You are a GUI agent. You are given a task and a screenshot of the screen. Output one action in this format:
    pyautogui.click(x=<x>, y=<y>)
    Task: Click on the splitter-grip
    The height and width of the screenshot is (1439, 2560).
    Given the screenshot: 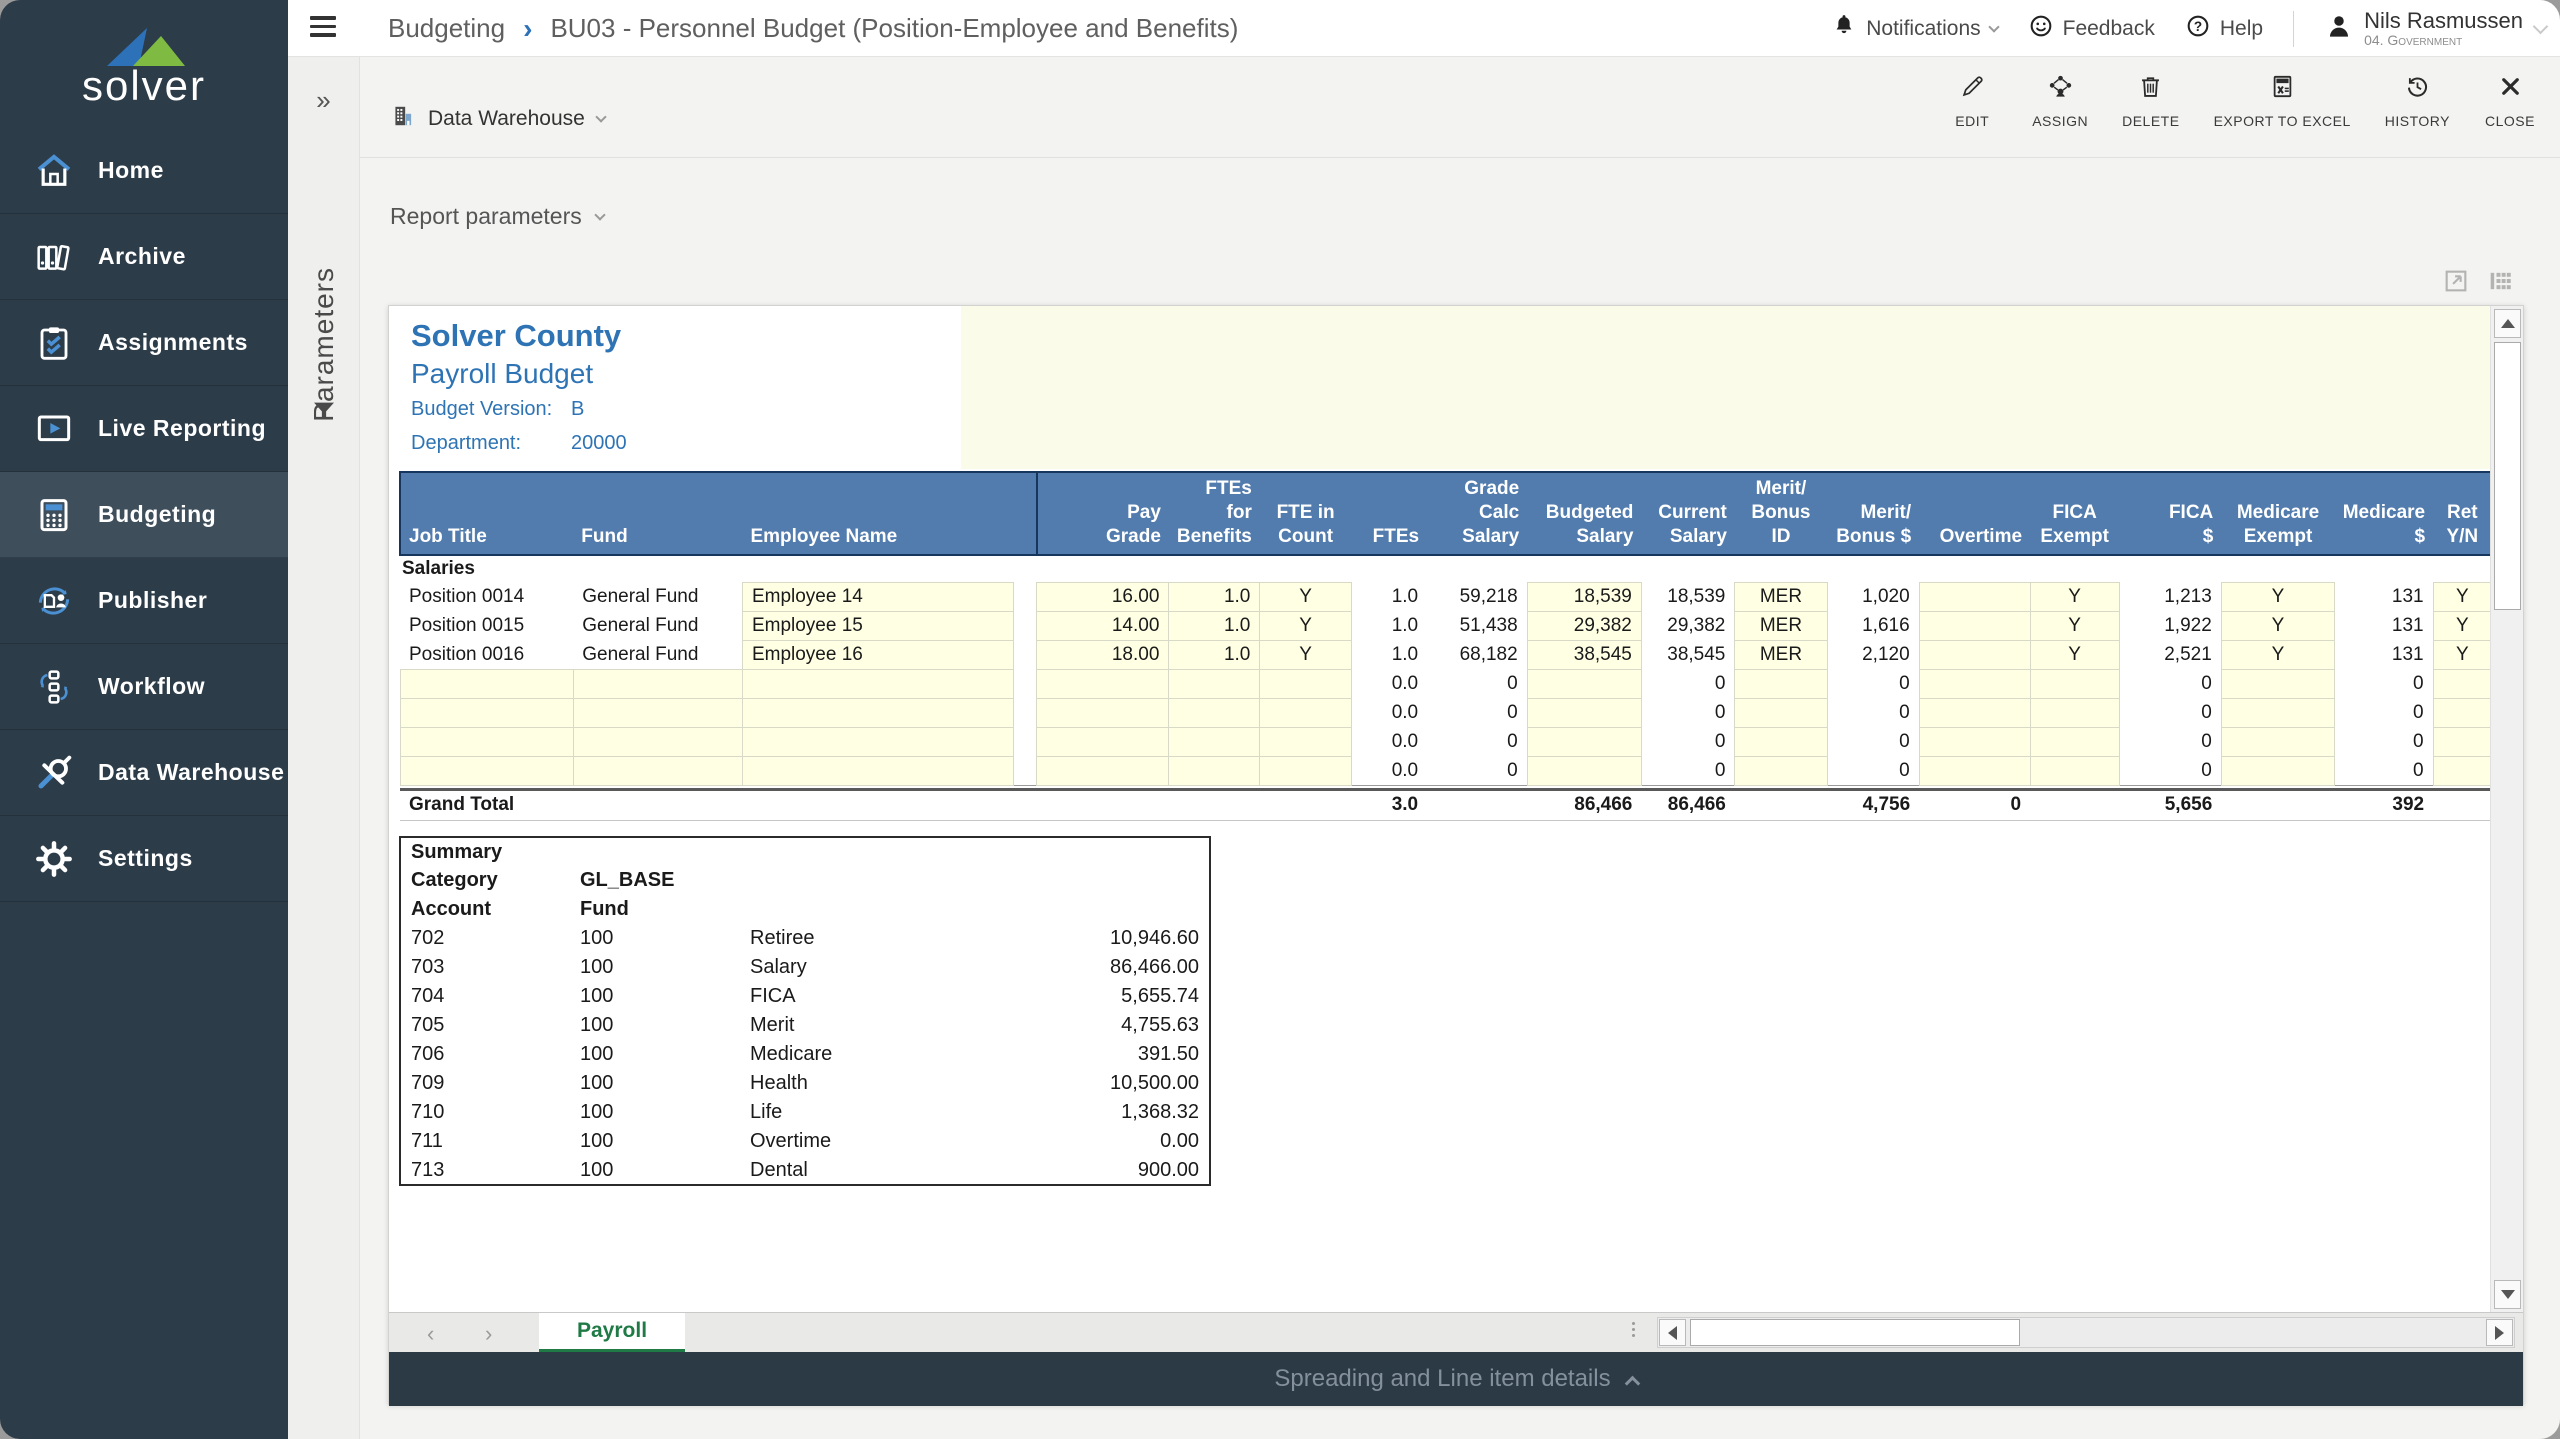 What is the action you would take?
    pyautogui.click(x=1633, y=1329)
    